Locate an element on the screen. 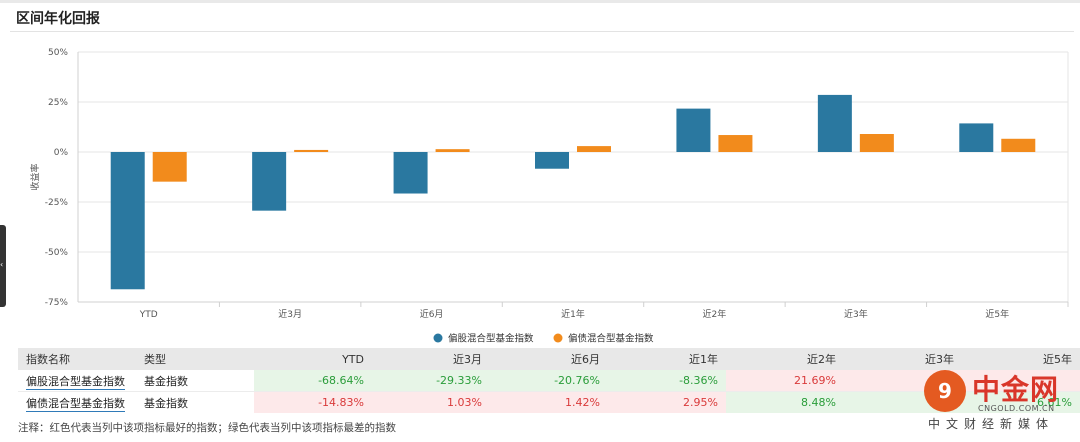 Image resolution: width=1080 pixels, height=442 pixels. logo-name: 中金网 is located at coordinates (1016, 389).